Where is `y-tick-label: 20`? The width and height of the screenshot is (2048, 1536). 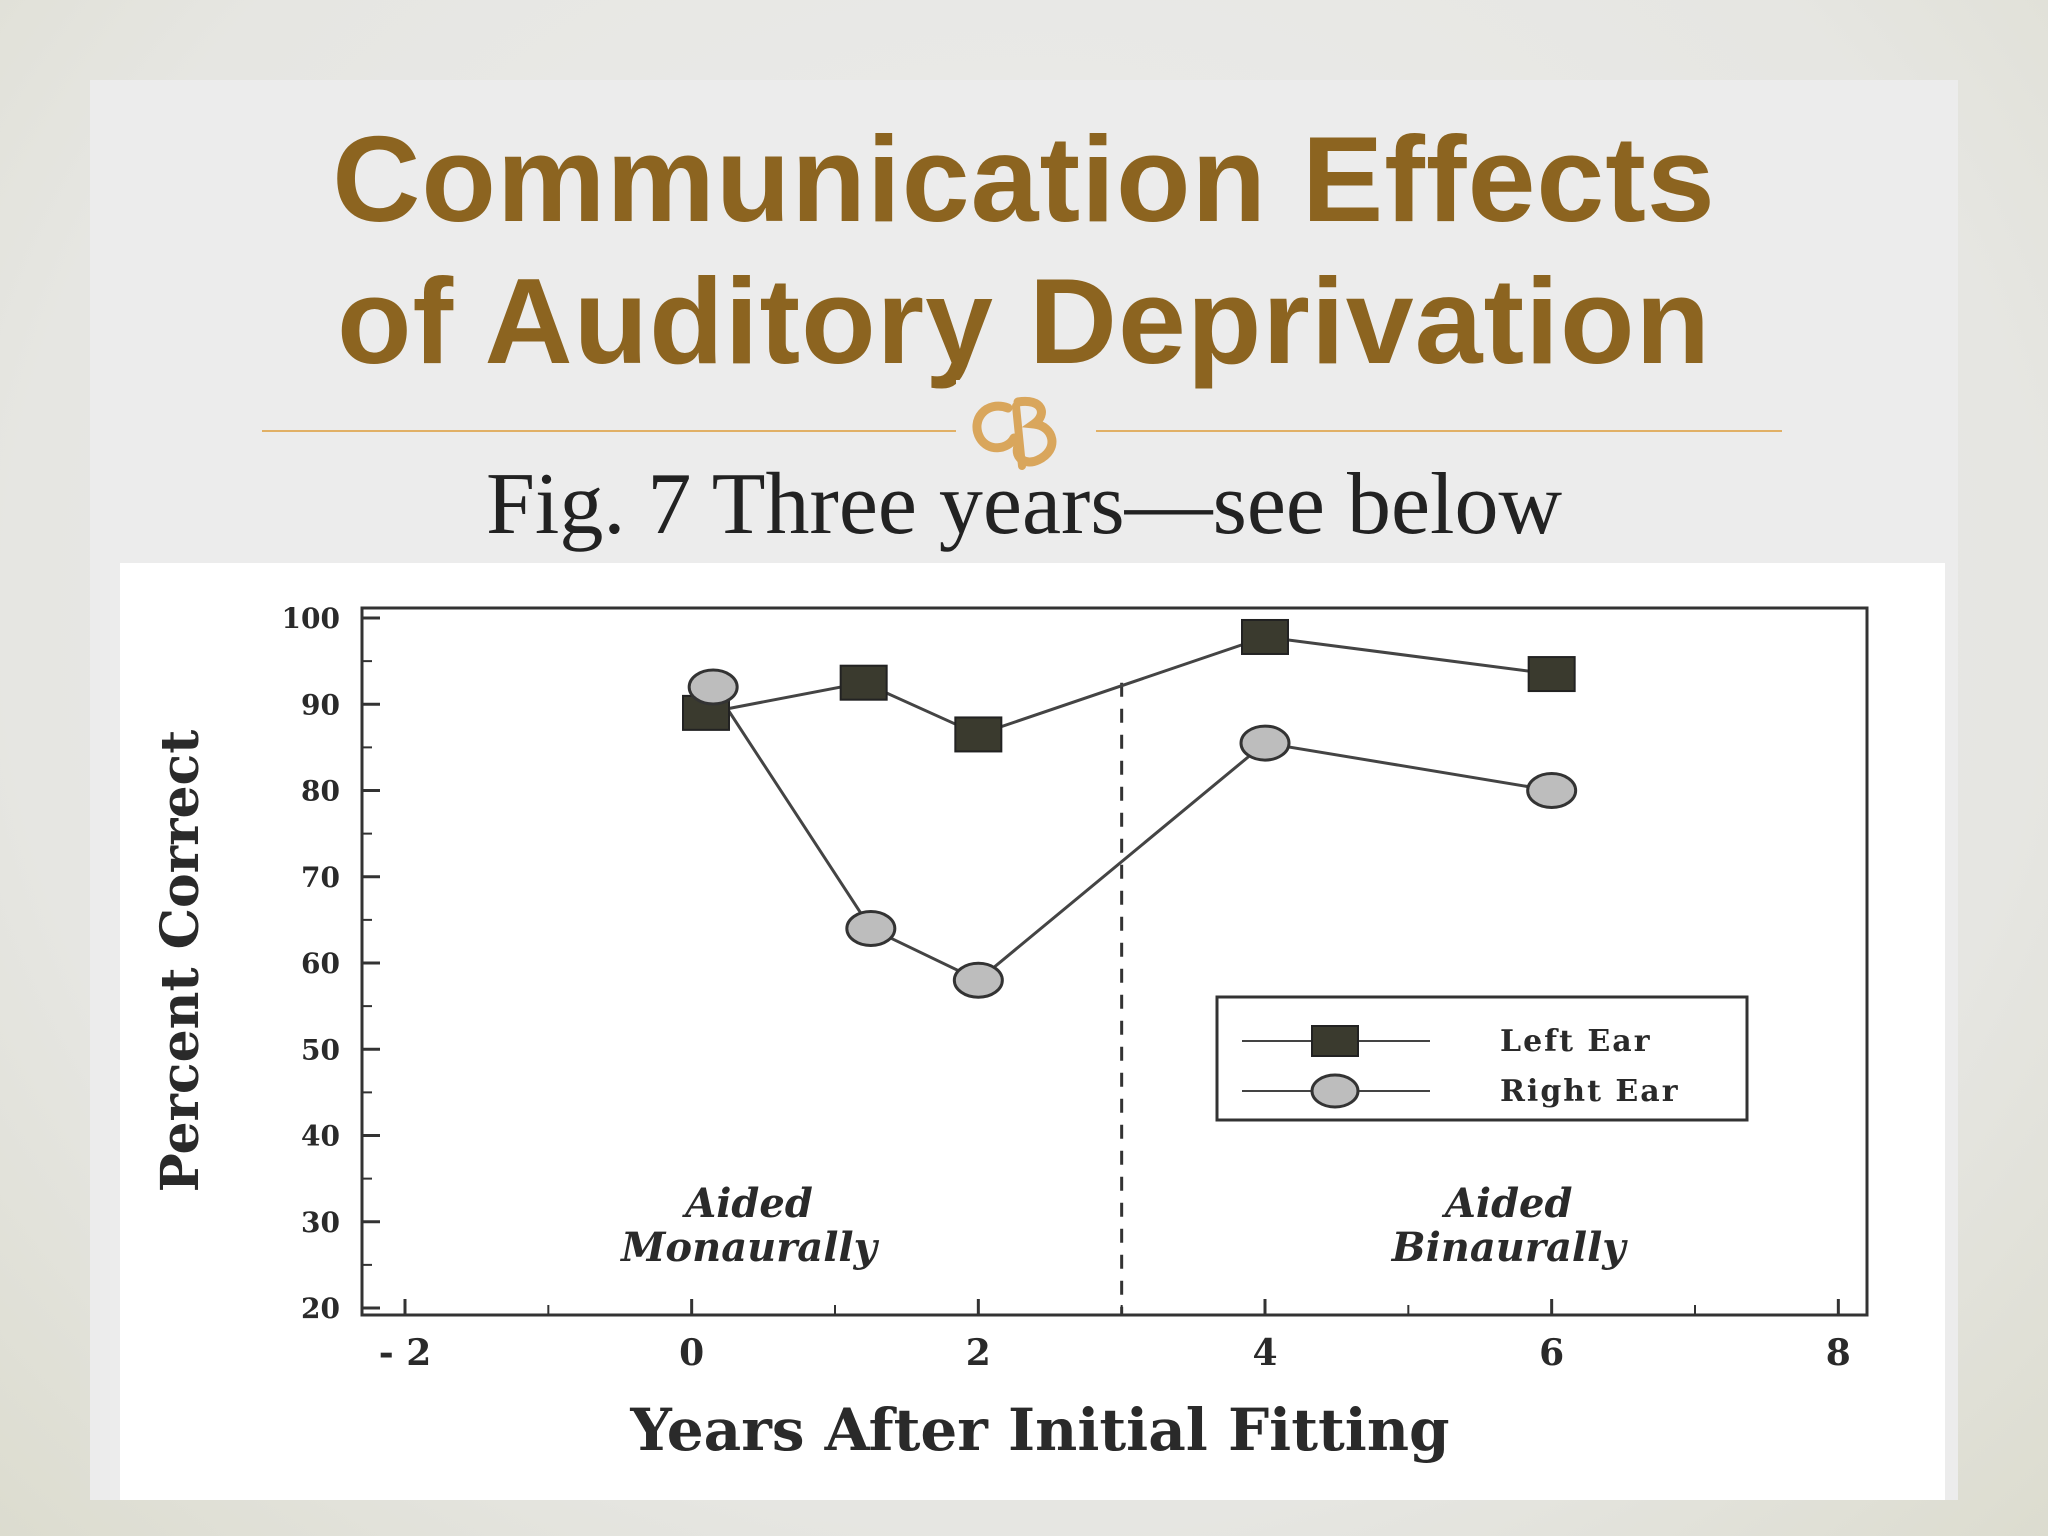 y-tick-label: 20 is located at coordinates (320, 1308).